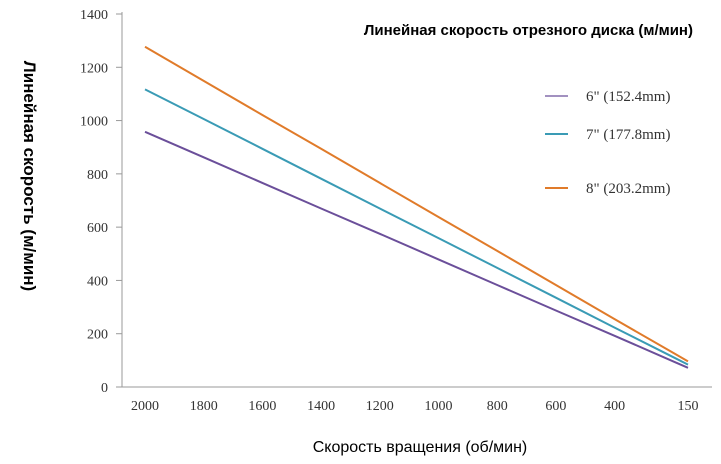 The width and height of the screenshot is (721, 464). What do you see at coordinates (94, 68) in the screenshot?
I see `y-tick-label: 1200` at bounding box center [94, 68].